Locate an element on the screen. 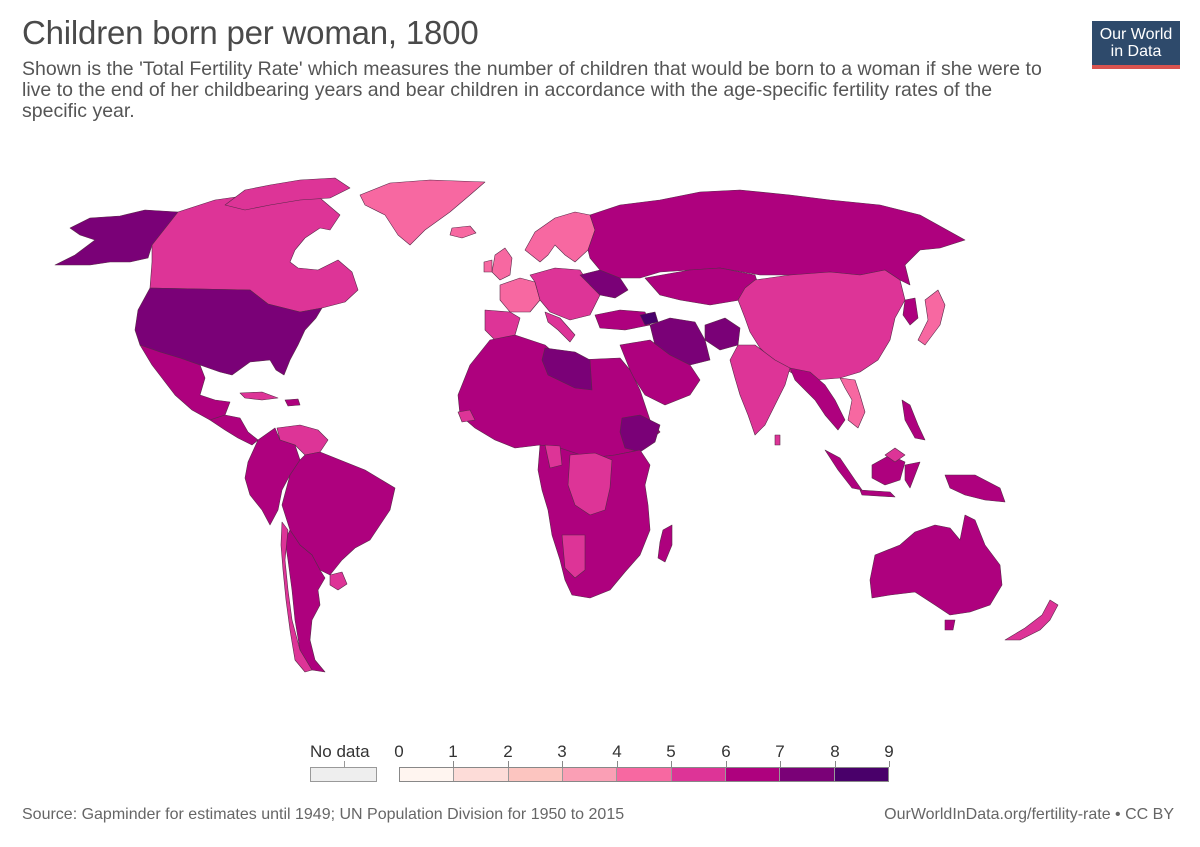  owid-logo: Our World in Data is located at coordinates (1136, 45).